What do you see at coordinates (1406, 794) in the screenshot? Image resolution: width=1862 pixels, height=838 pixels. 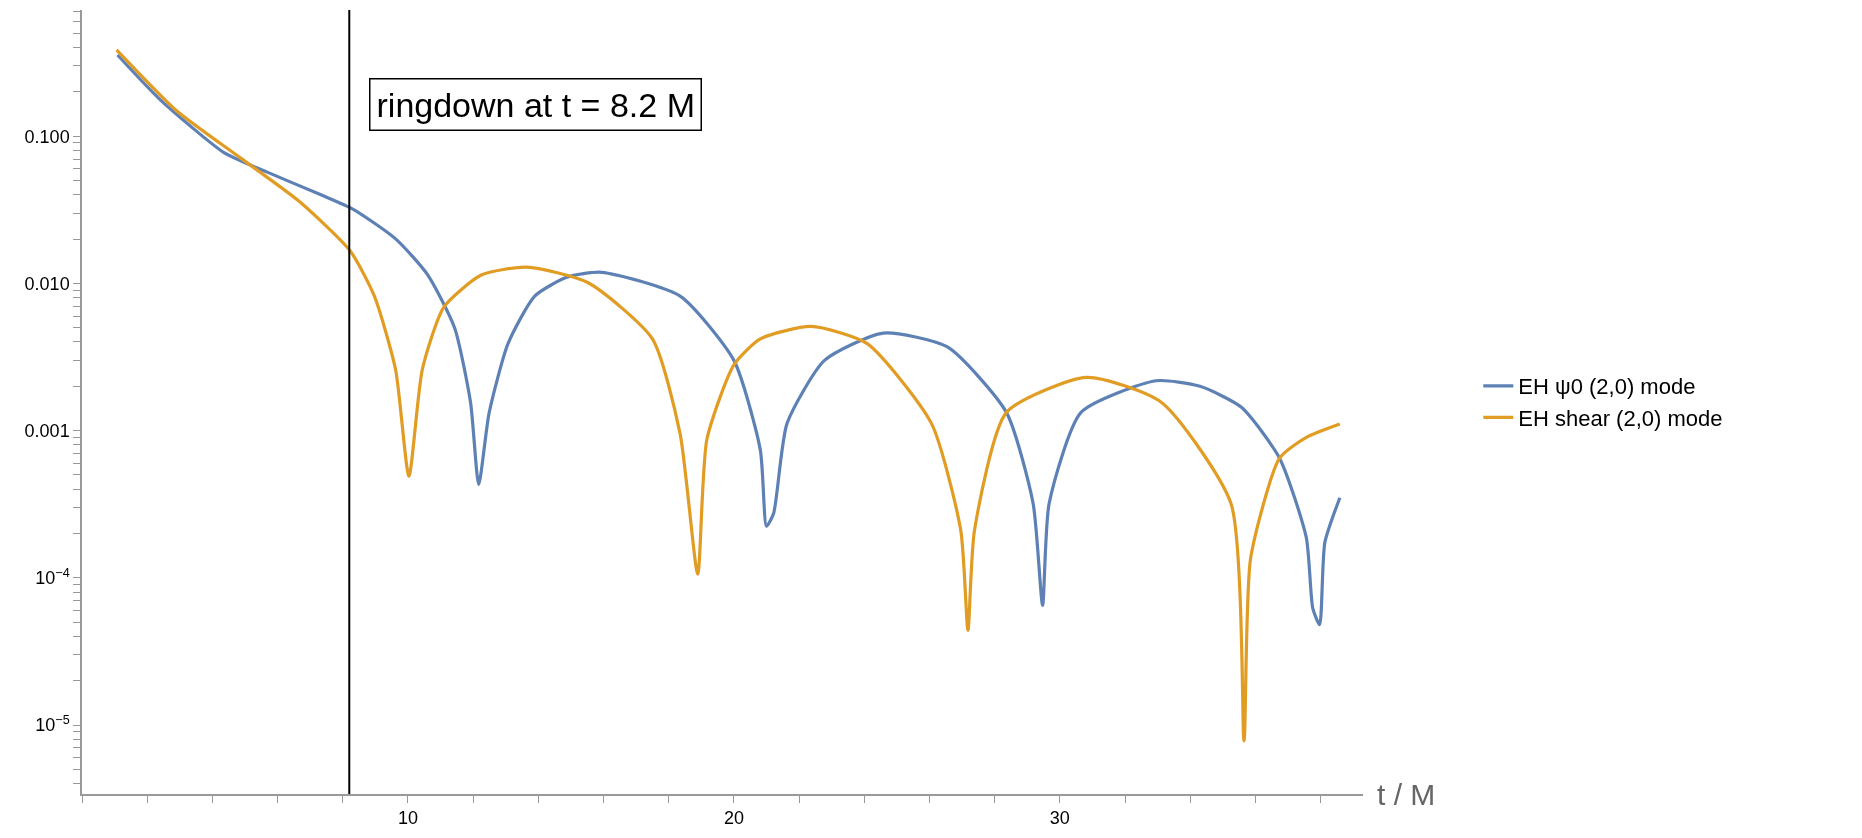 I see `x-axis-title: t / M` at bounding box center [1406, 794].